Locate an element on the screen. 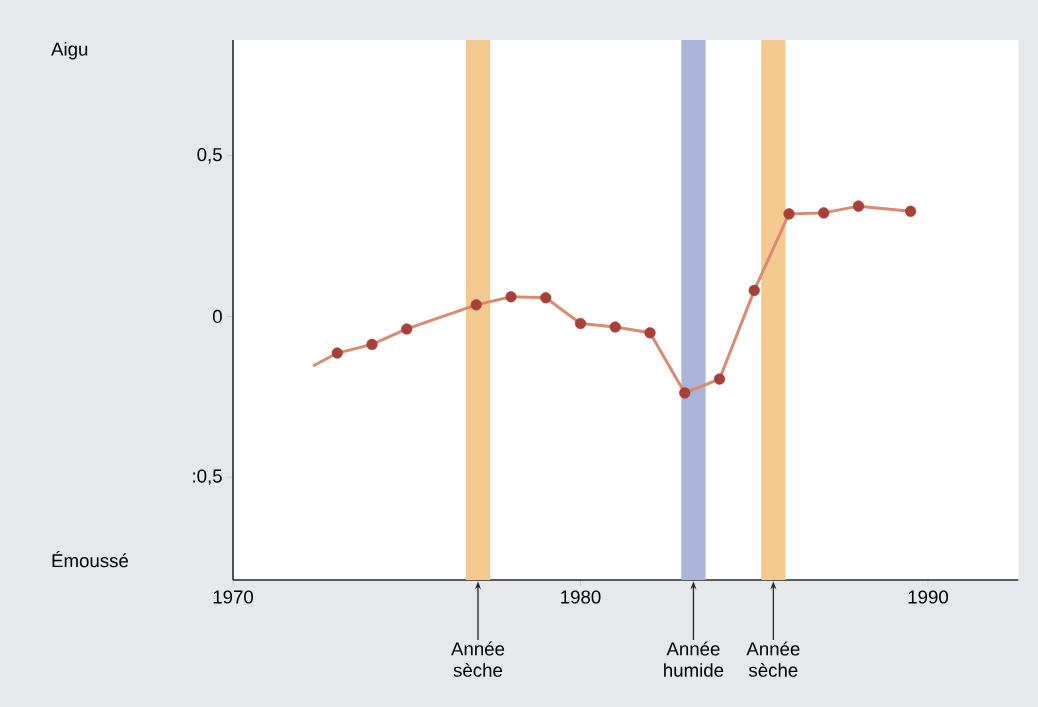 Image resolution: width=1038 pixels, height=707 pixels. y-tick-label: 0,5 is located at coordinates (209, 155).